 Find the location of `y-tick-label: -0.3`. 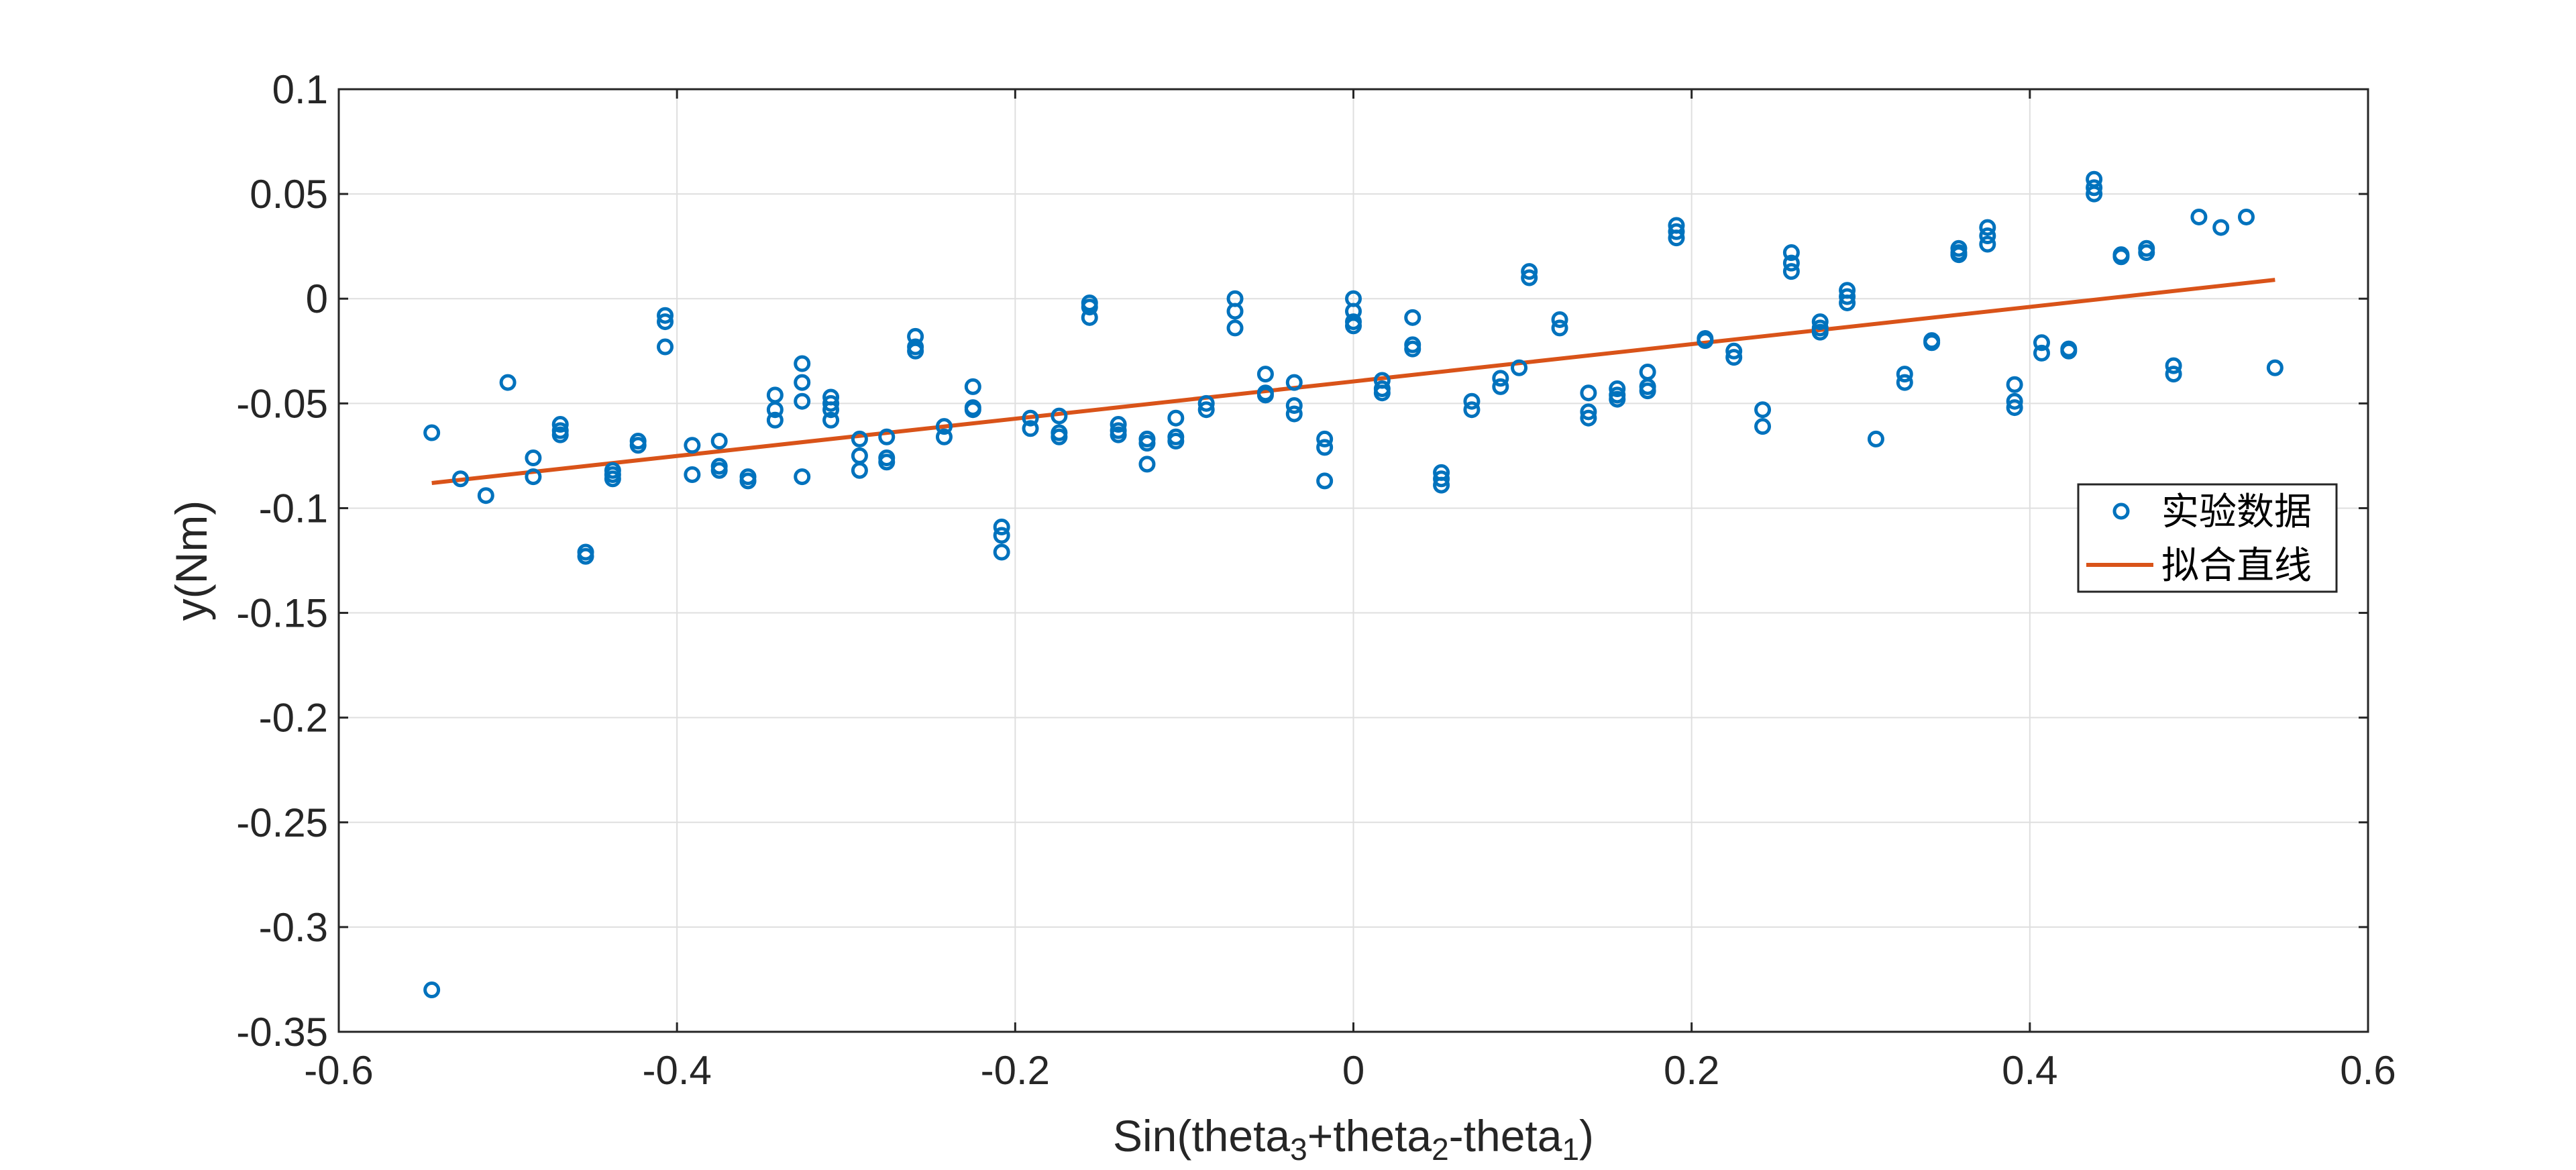

y-tick-label: -0.3 is located at coordinates (293, 927).